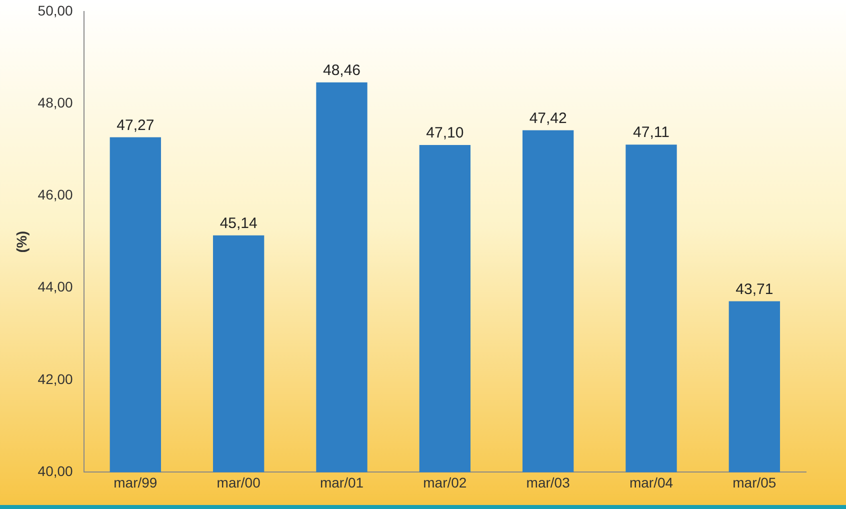 The height and width of the screenshot is (509, 846). What do you see at coordinates (651, 133) in the screenshot?
I see `data-label: 47,11` at bounding box center [651, 133].